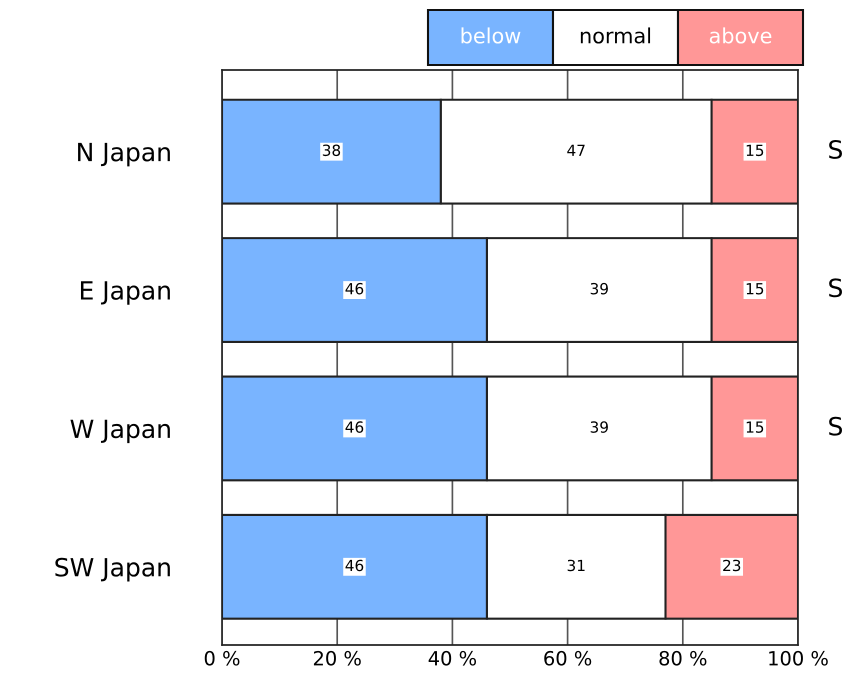  I want to click on y-tick-label: W Japan, so click(120, 432).